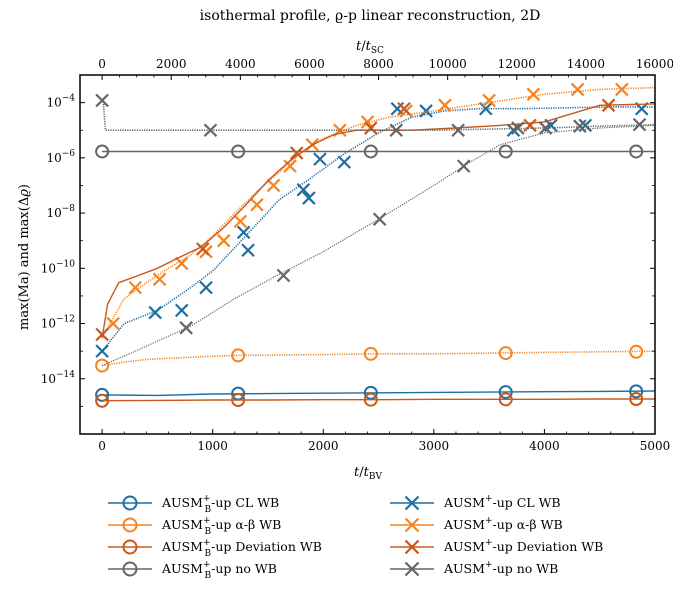 The height and width of the screenshot is (604, 673). What do you see at coordinates (370, 47) in the screenshot?
I see `top-axis-label: t/tSC` at bounding box center [370, 47].